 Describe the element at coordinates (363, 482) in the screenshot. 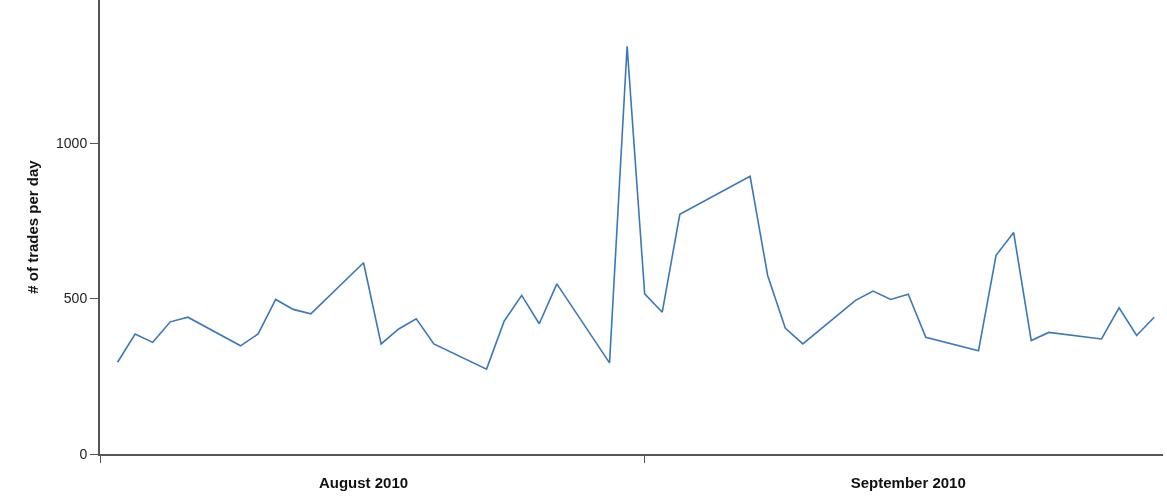

I see `x-tick-label: August 2010` at that location.